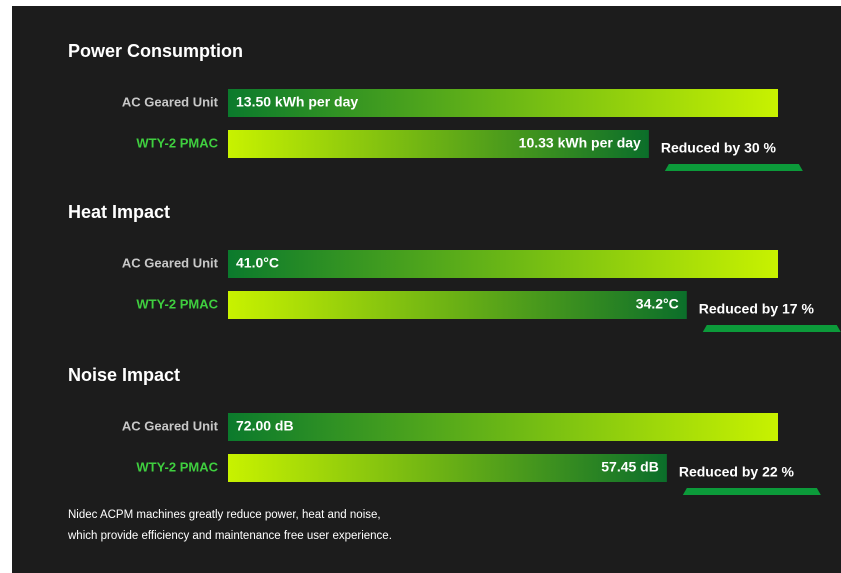 Image resolution: width=841 pixels, height=573 pixels. I want to click on value-label: 41.0°C, so click(257, 263).